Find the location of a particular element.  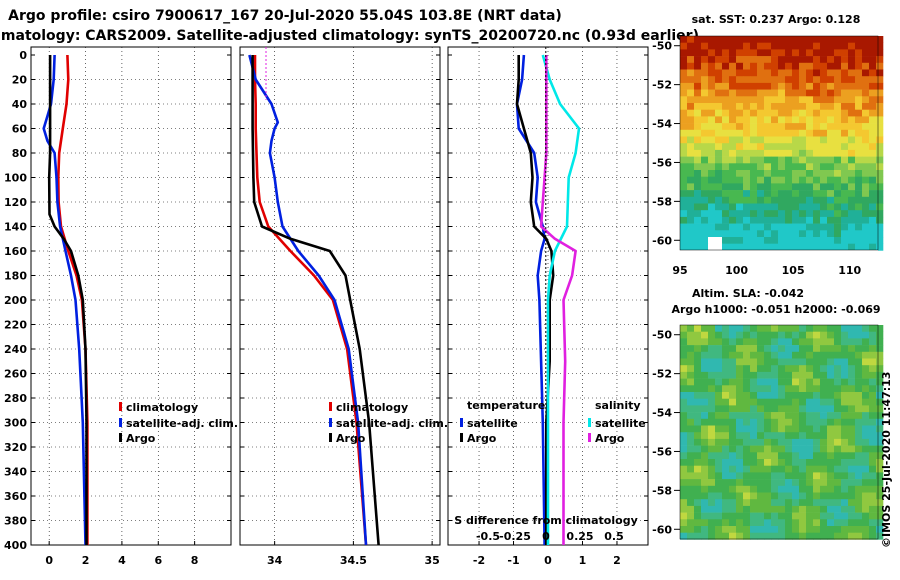

map-y-tick-label: -60 is located at coordinates (662, 529).